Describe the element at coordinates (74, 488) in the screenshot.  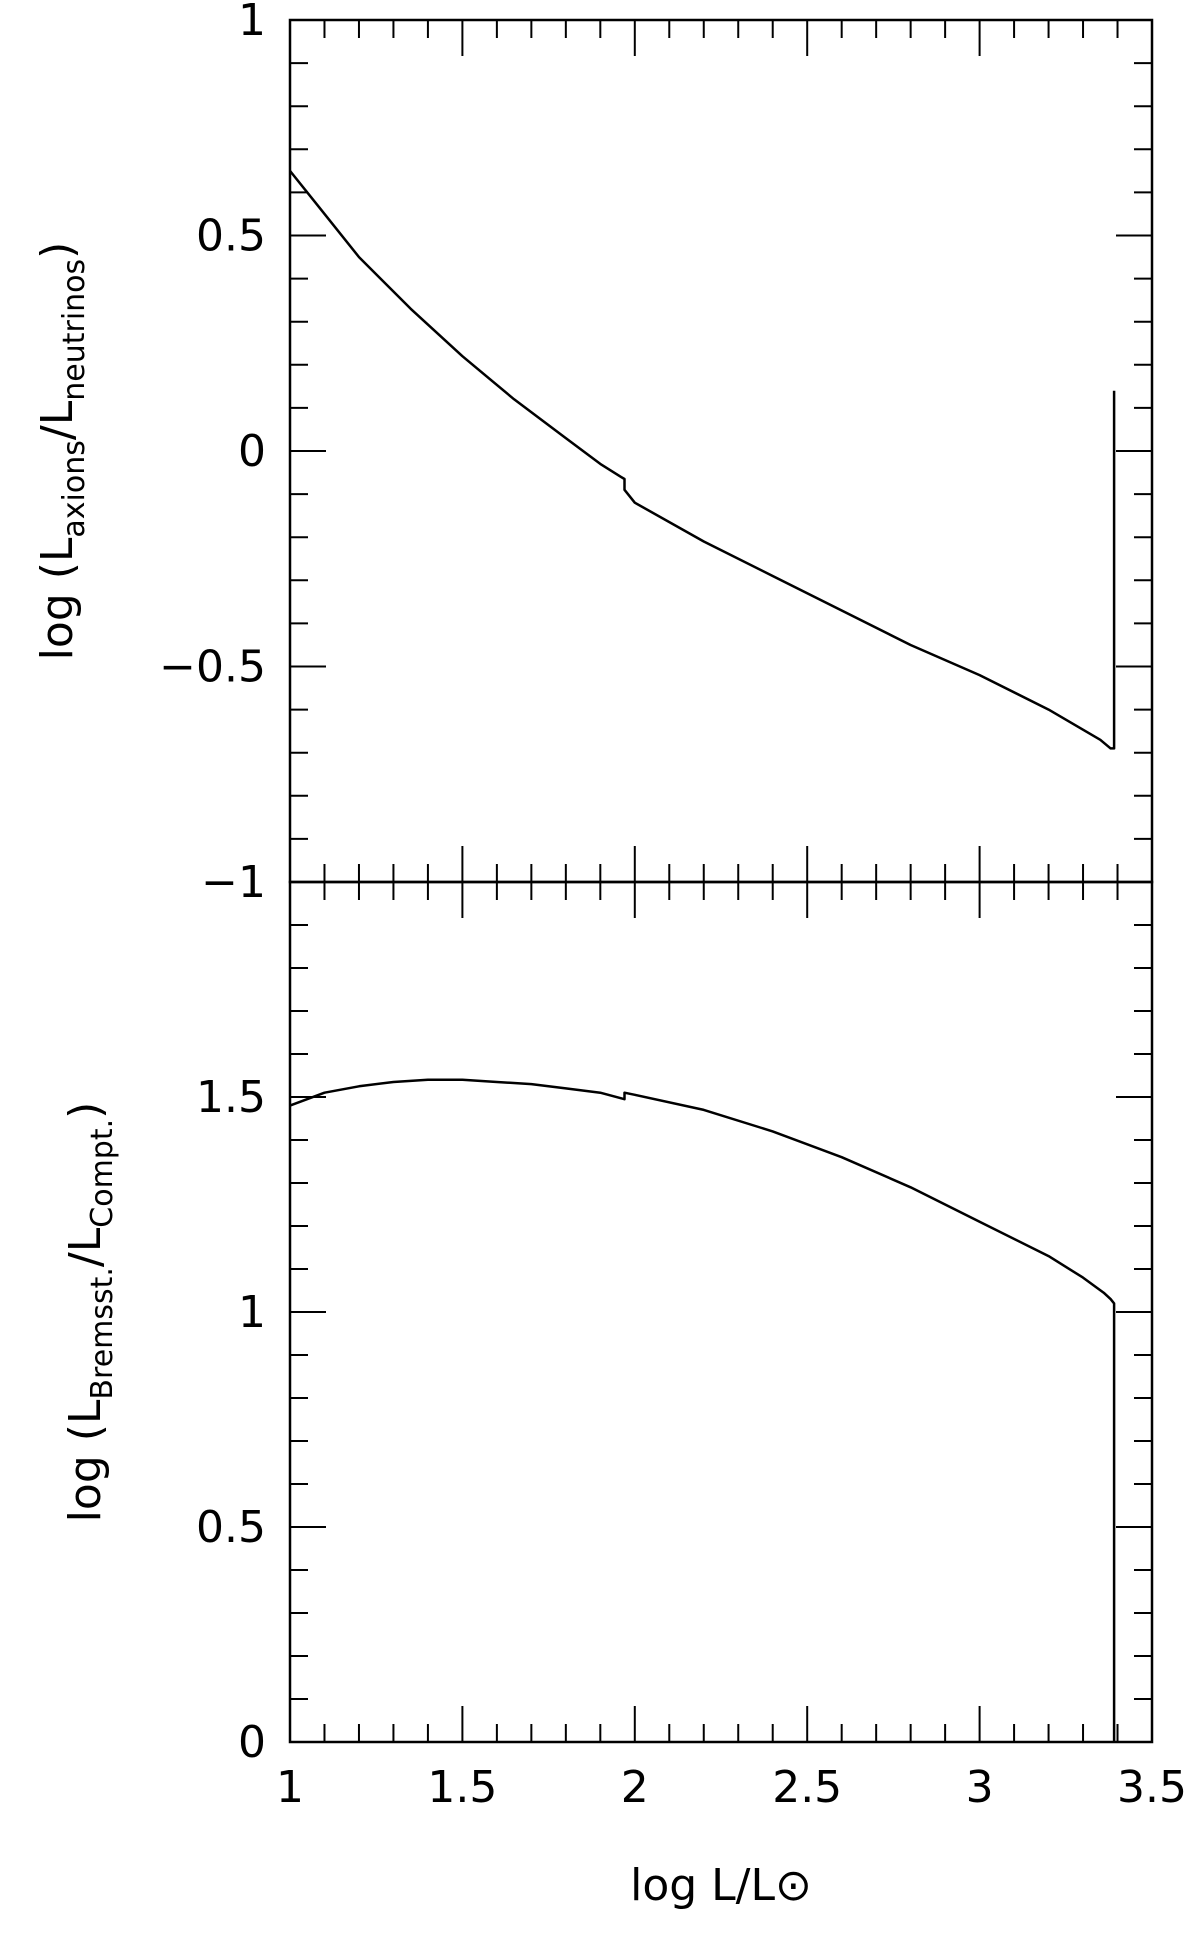
I see `ylabel-num-sub: axions` at that location.